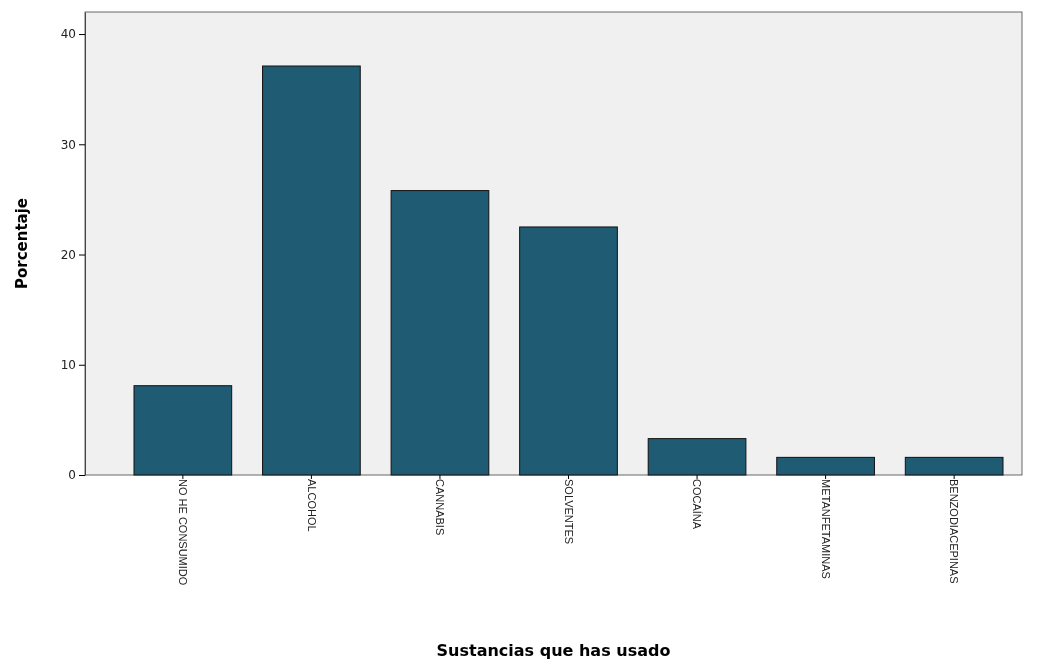 The image size is (1039, 663). What do you see at coordinates (68, 34) in the screenshot?
I see `y-tick-label: 40` at bounding box center [68, 34].